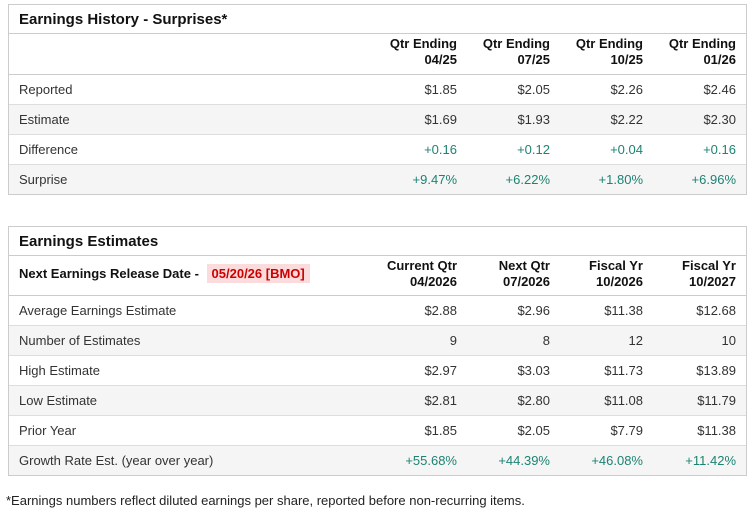  Describe the element at coordinates (606, 430) in the screenshot. I see `cell-value: $7.79` at that location.